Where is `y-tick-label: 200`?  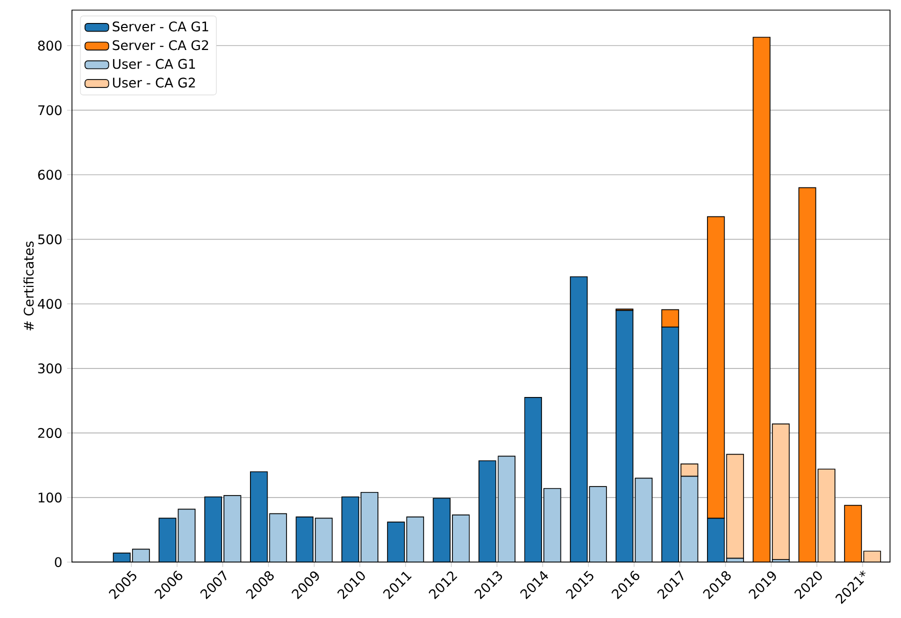
y-tick-label: 200 is located at coordinates (50, 433).